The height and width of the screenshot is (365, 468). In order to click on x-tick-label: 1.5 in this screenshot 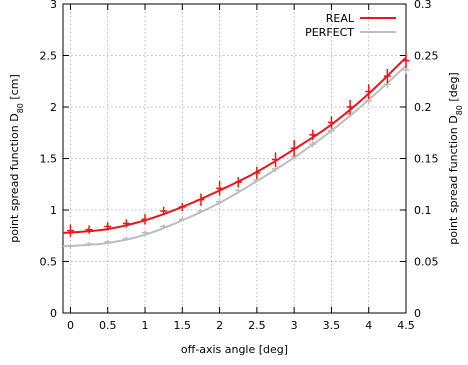, I will do `click(183, 325)`.